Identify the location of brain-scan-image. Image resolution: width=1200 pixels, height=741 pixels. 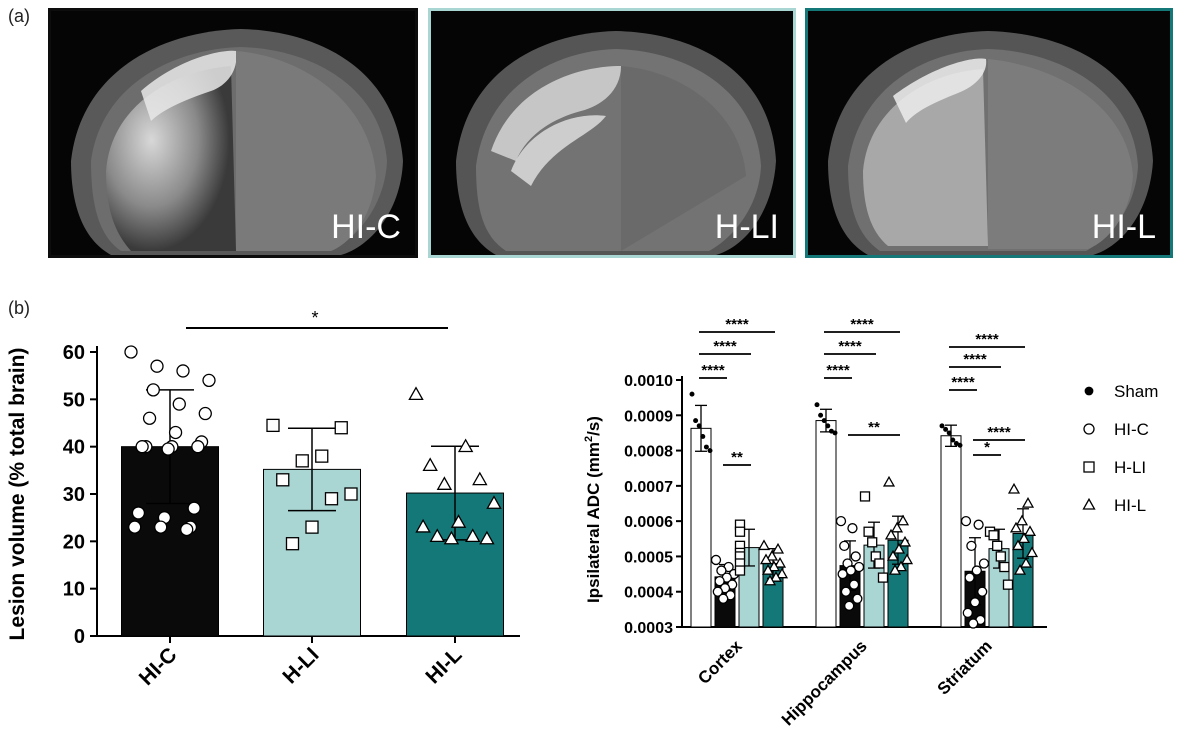
(237, 142).